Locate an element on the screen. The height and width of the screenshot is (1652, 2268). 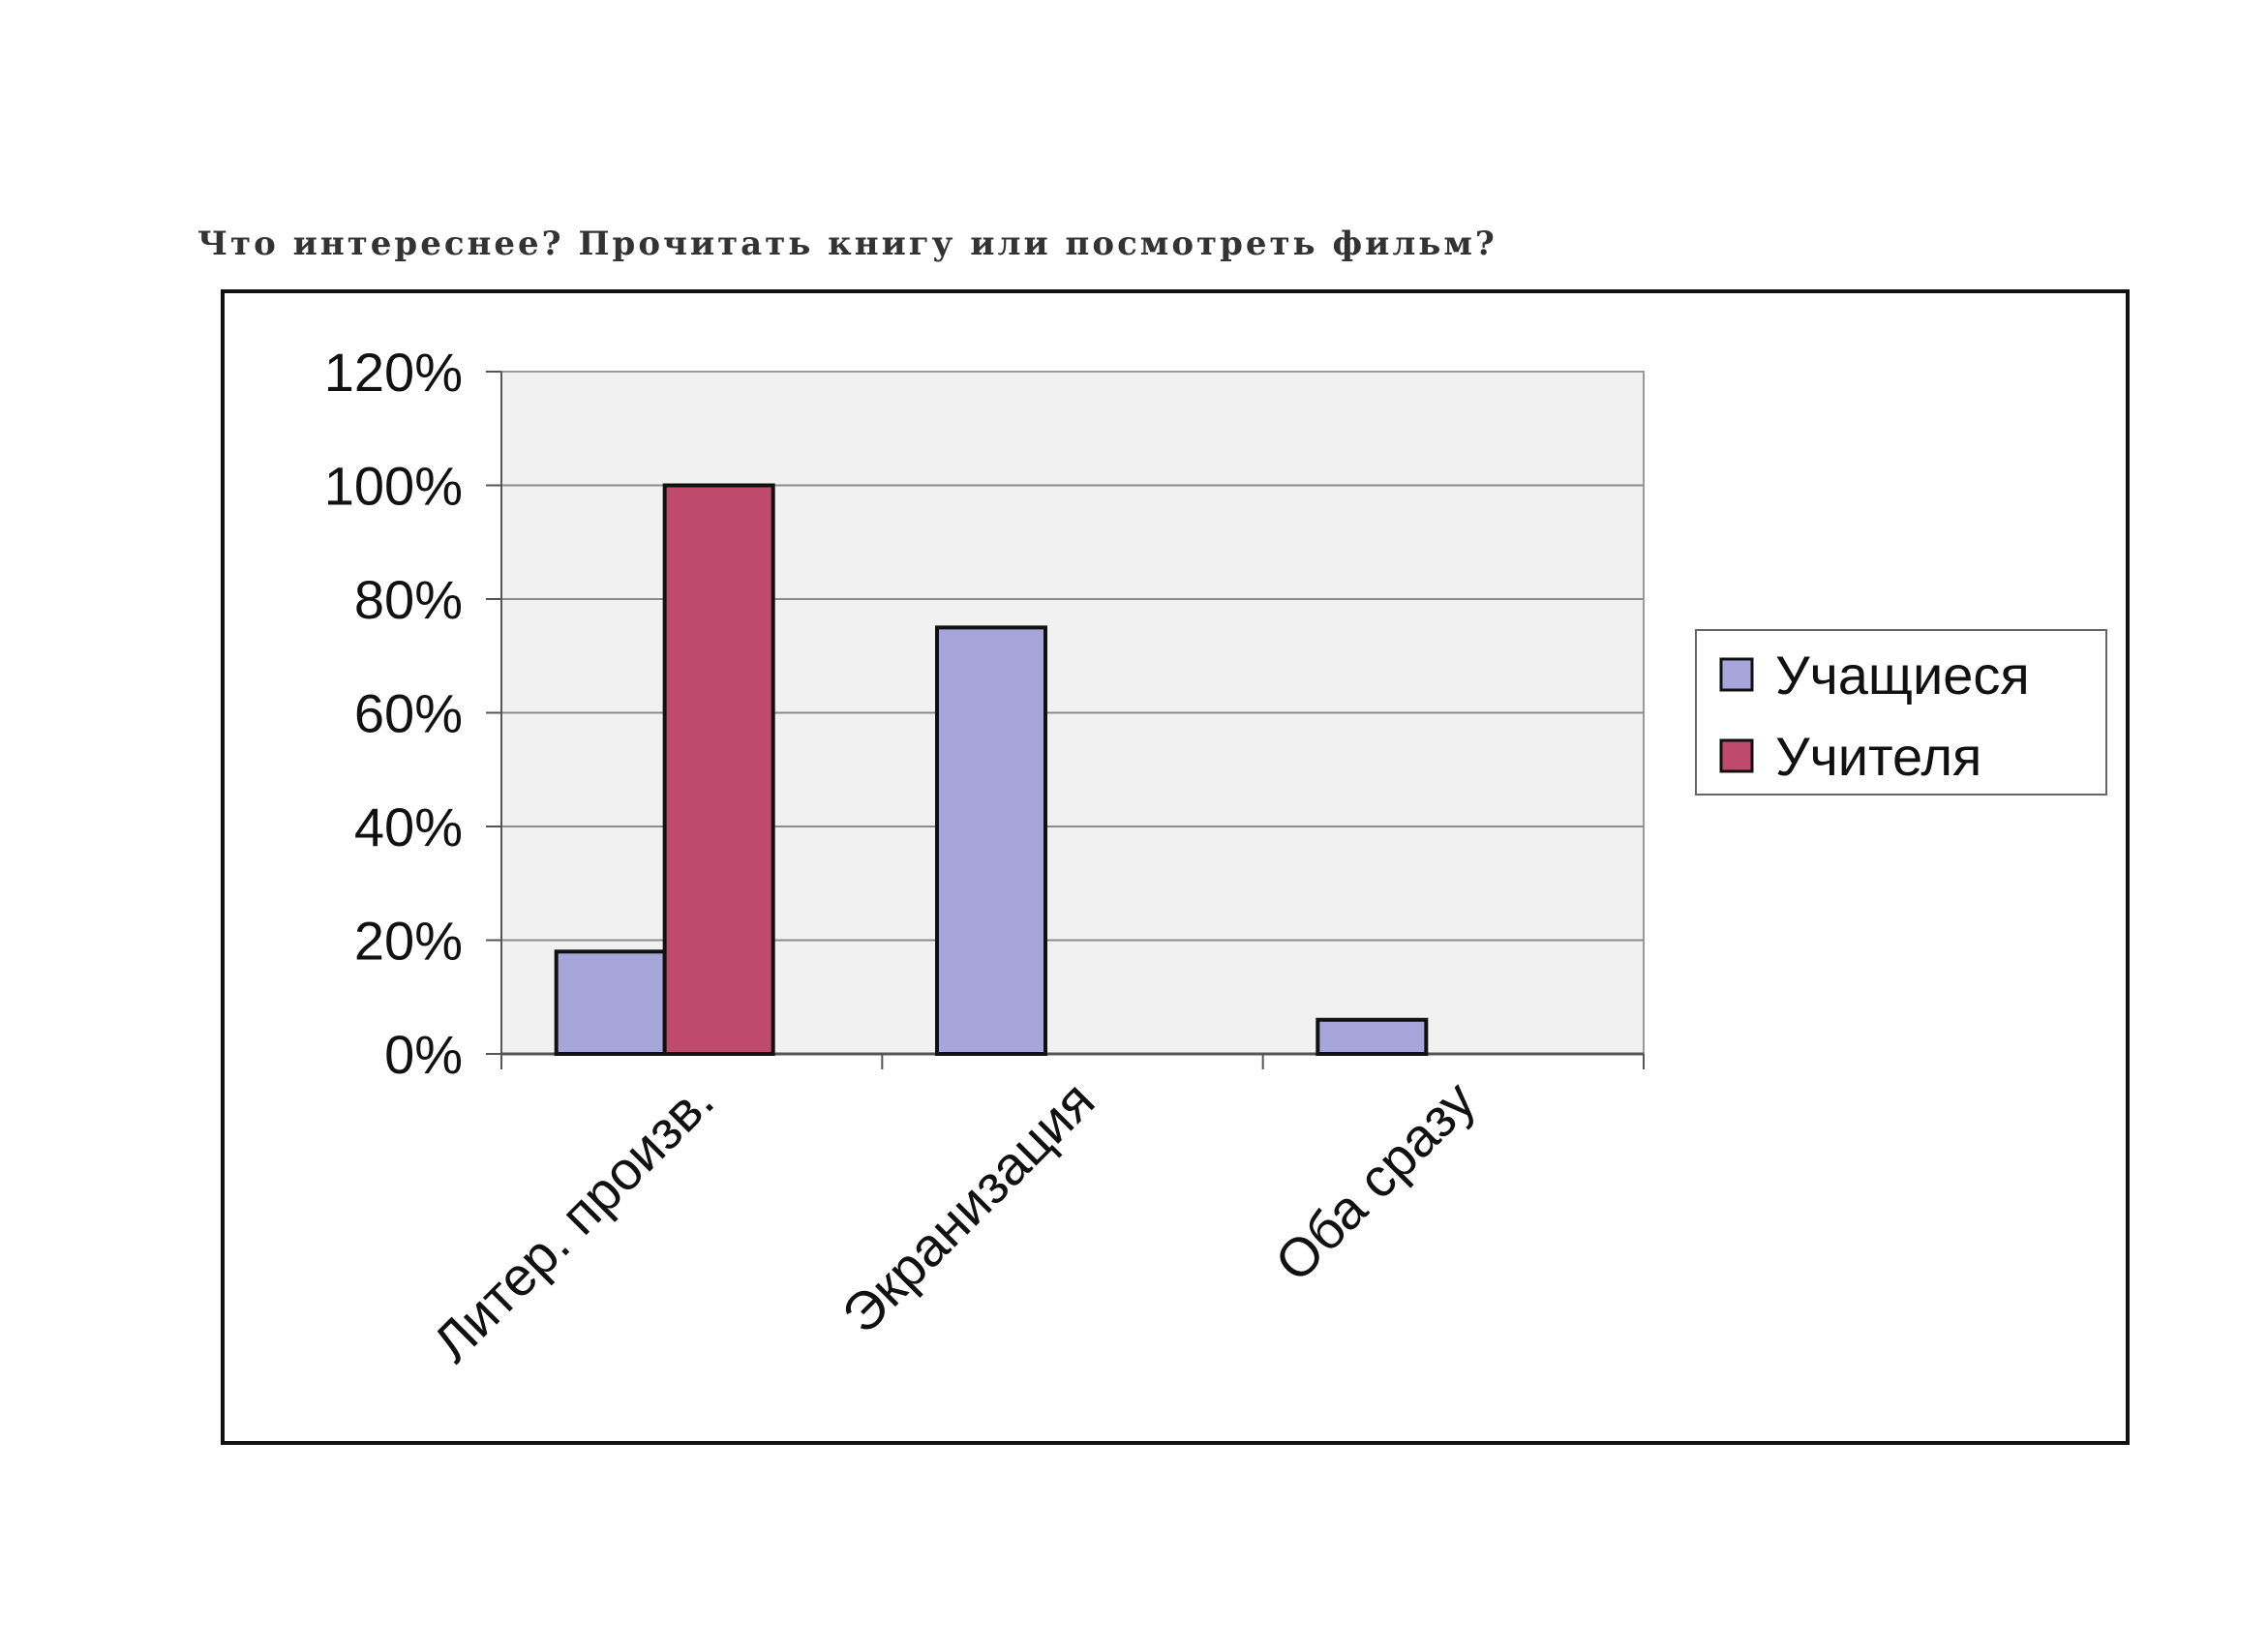
y-tick-label: 80% is located at coordinates (408, 599).